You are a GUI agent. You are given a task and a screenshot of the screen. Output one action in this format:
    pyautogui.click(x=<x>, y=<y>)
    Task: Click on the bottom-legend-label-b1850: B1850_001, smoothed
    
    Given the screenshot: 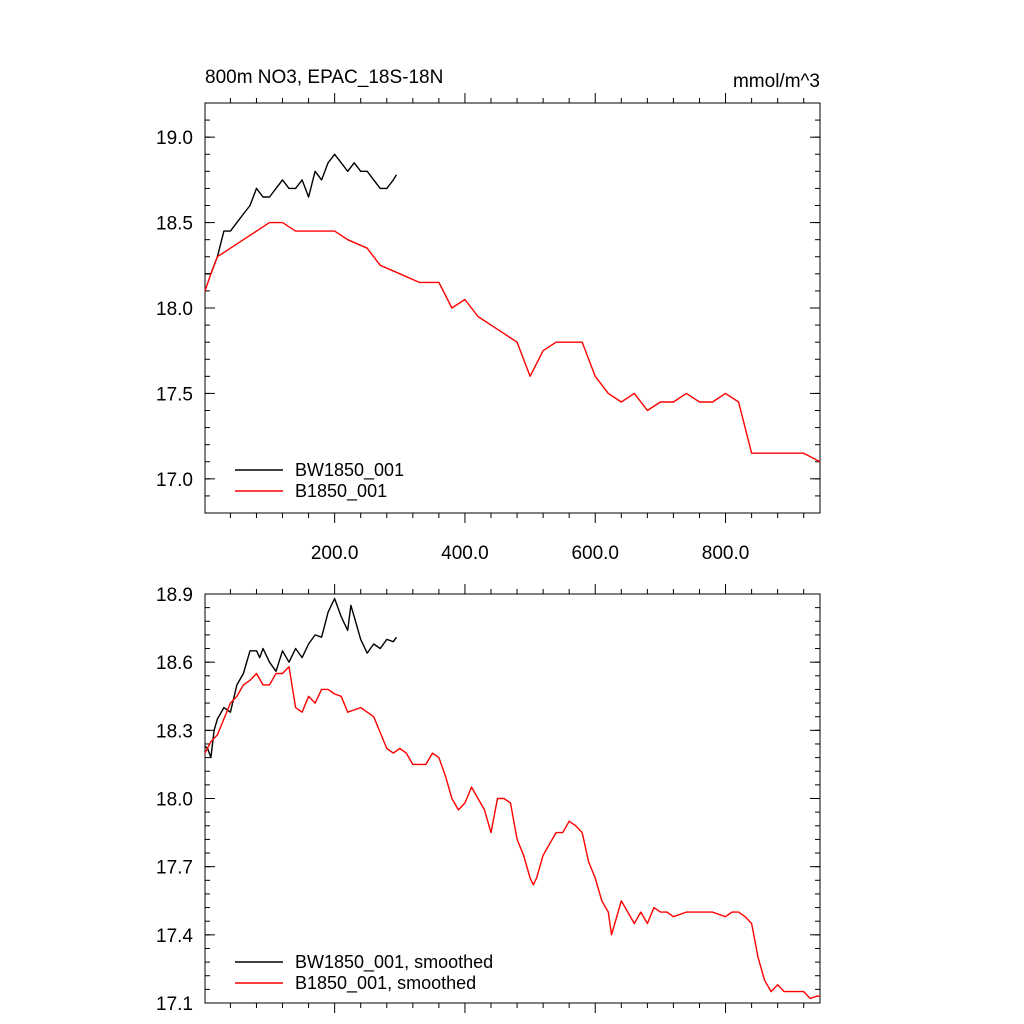 What is the action you would take?
    pyautogui.click(x=385, y=983)
    